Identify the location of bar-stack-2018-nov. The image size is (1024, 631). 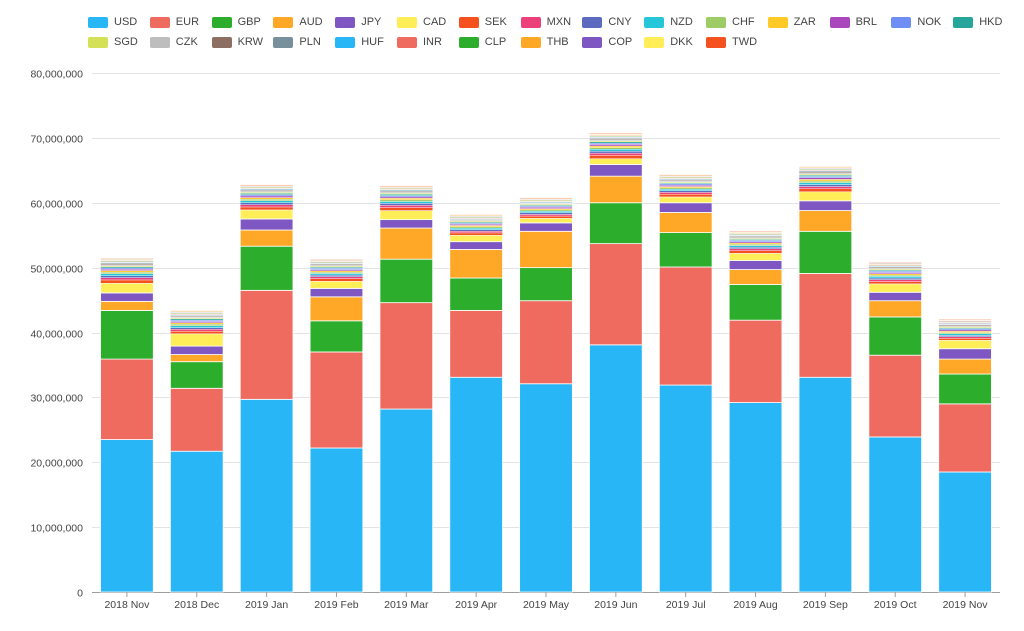
(127, 425).